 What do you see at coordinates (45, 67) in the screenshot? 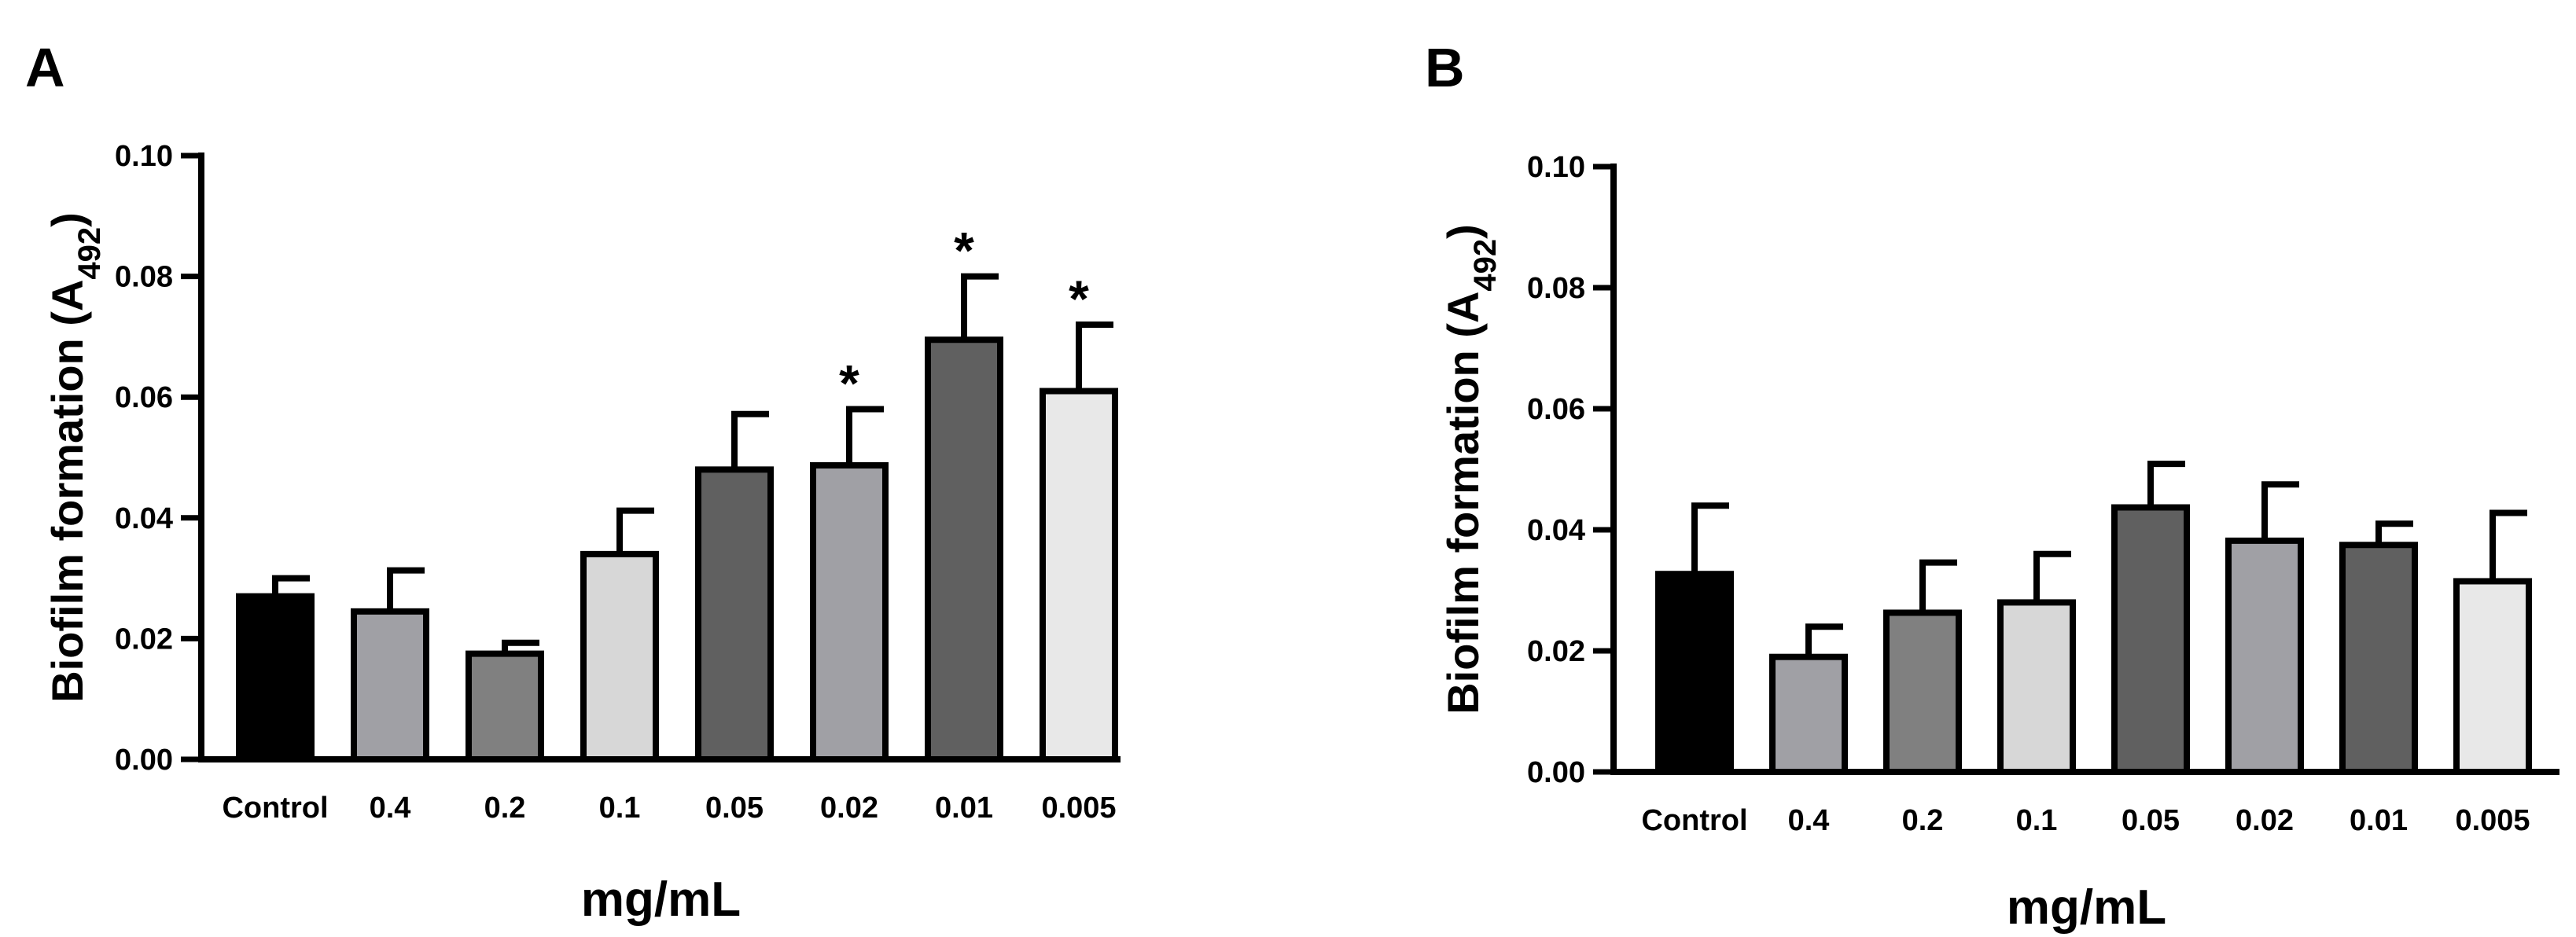
I see `panel-letter: A` at bounding box center [45, 67].